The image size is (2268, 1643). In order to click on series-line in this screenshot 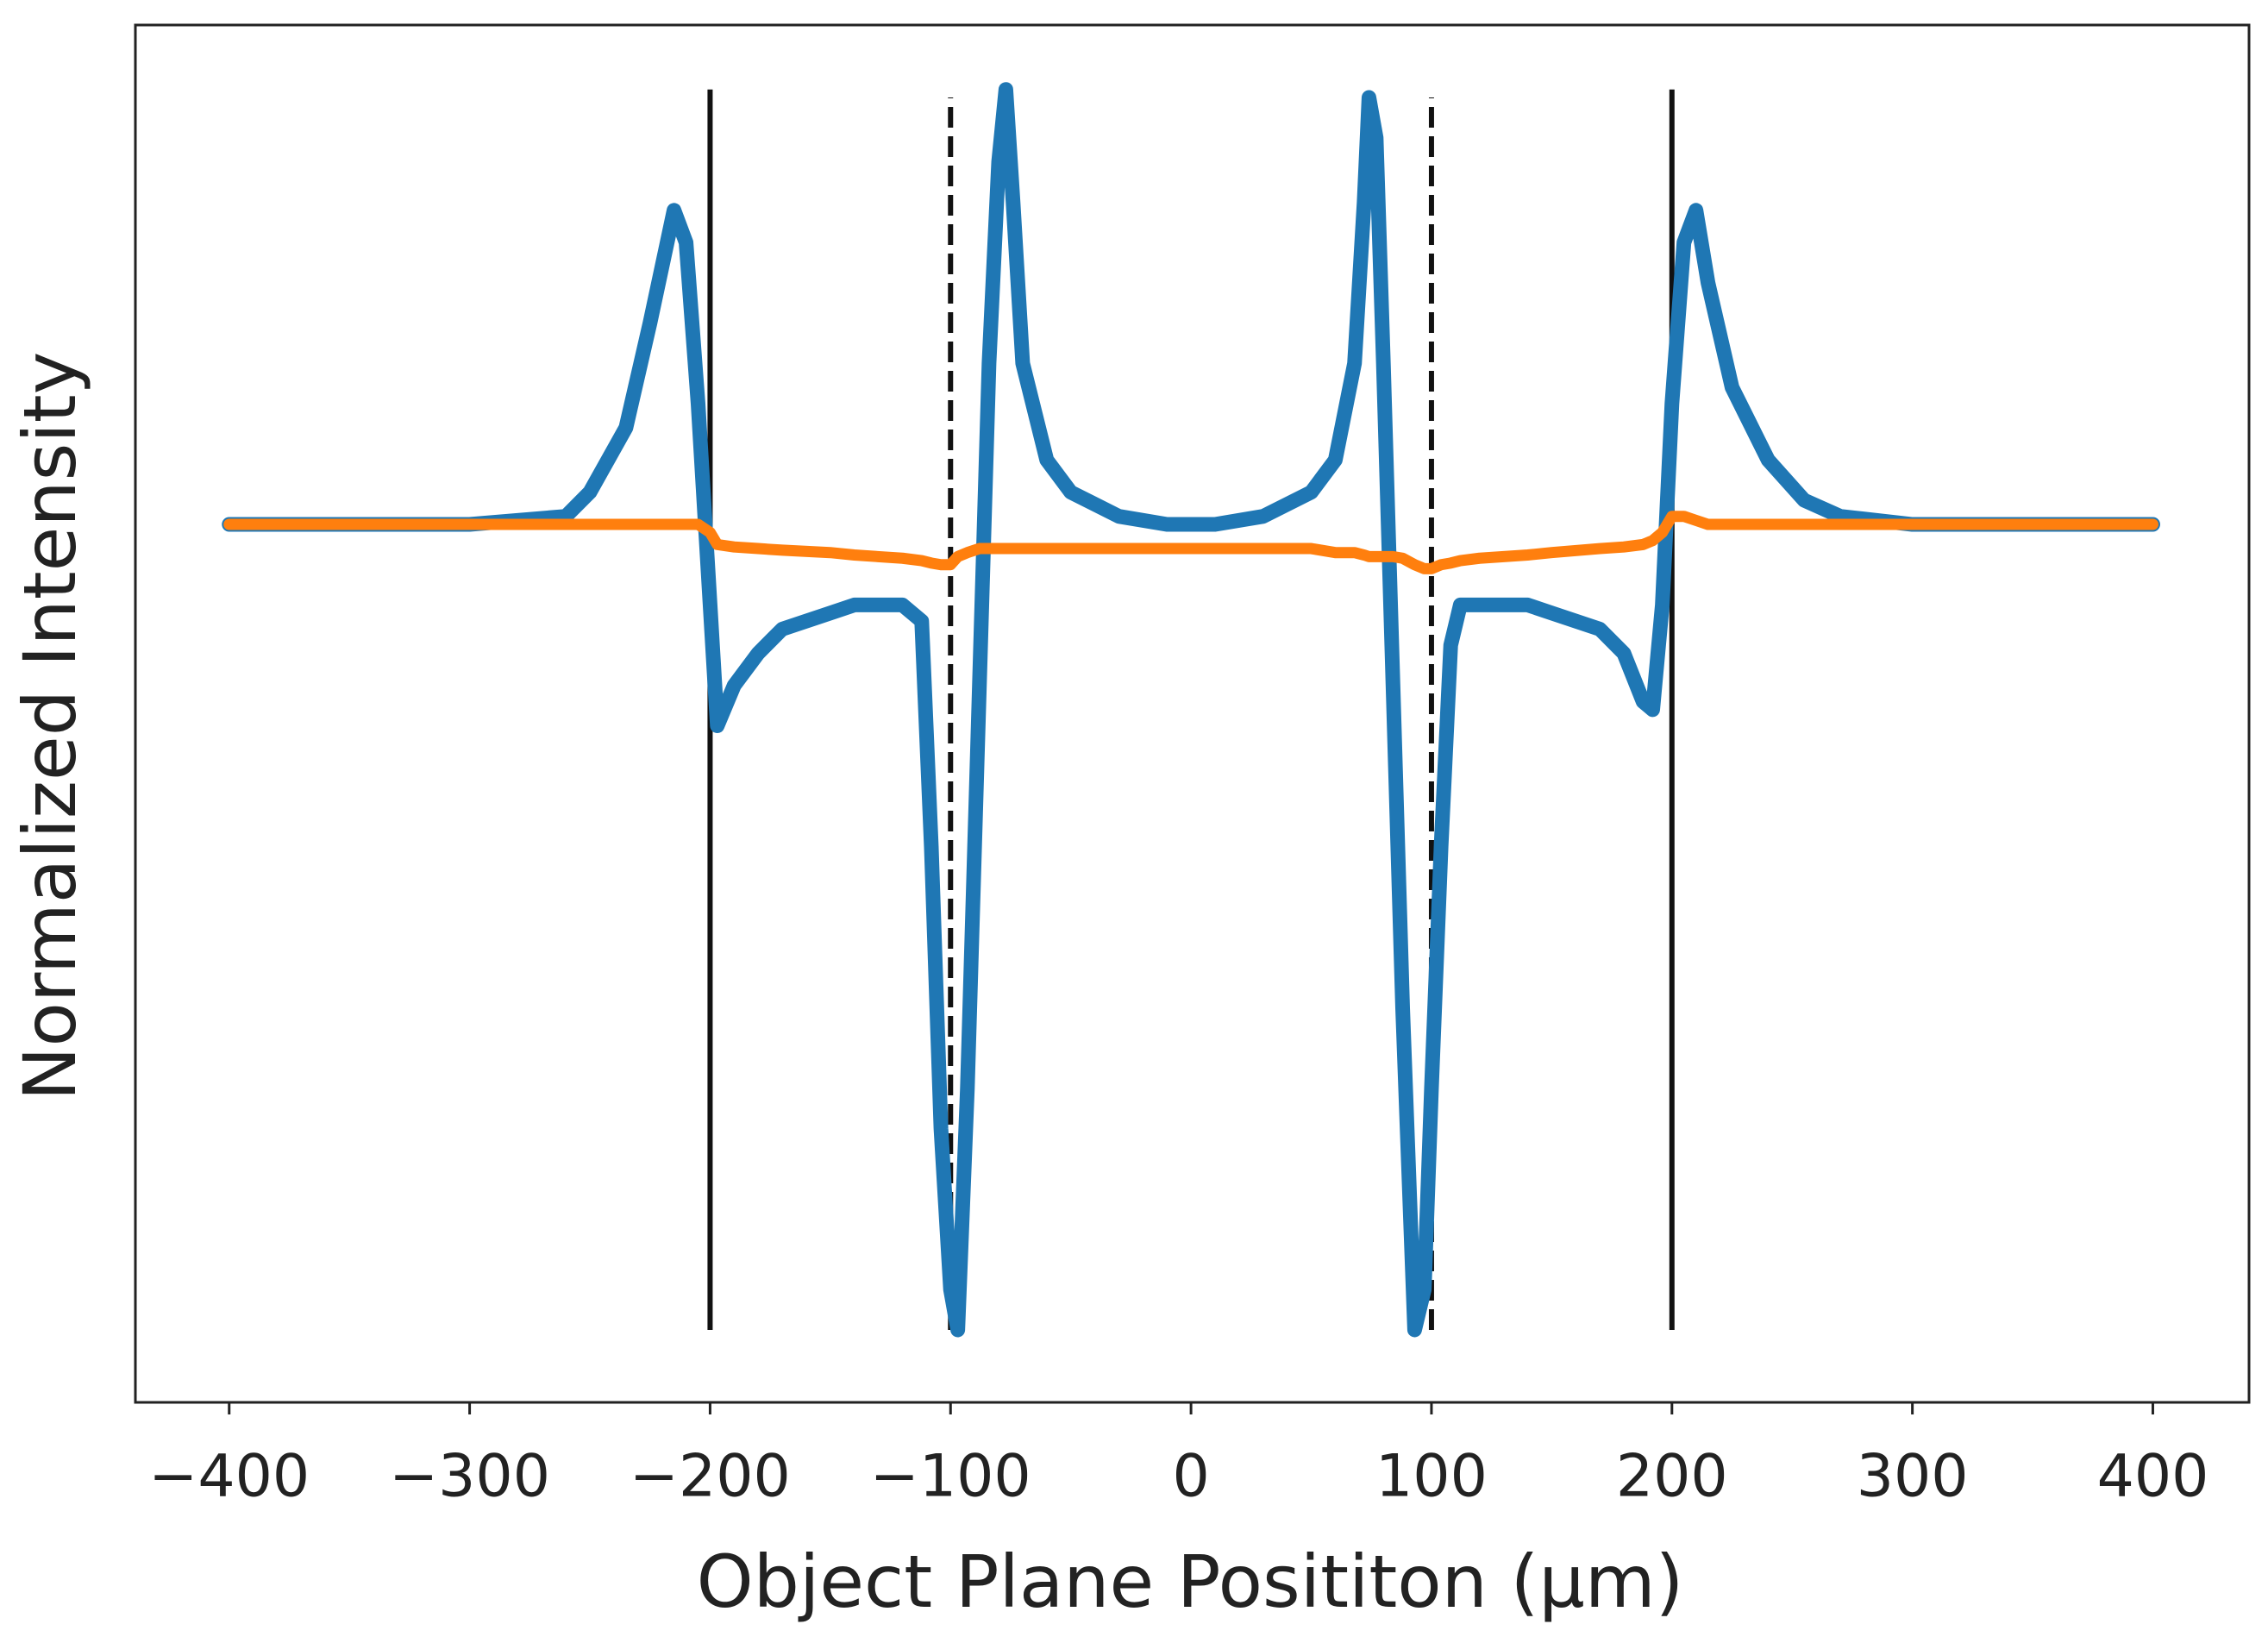, I will do `click(1190, 543)`.